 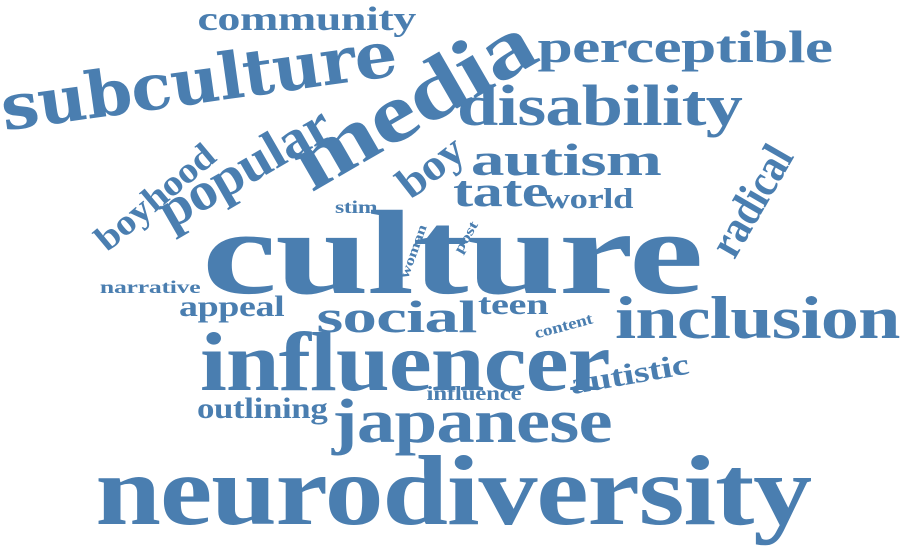 What do you see at coordinates (685, 46) in the screenshot?
I see `word-perceptible: perceptible` at bounding box center [685, 46].